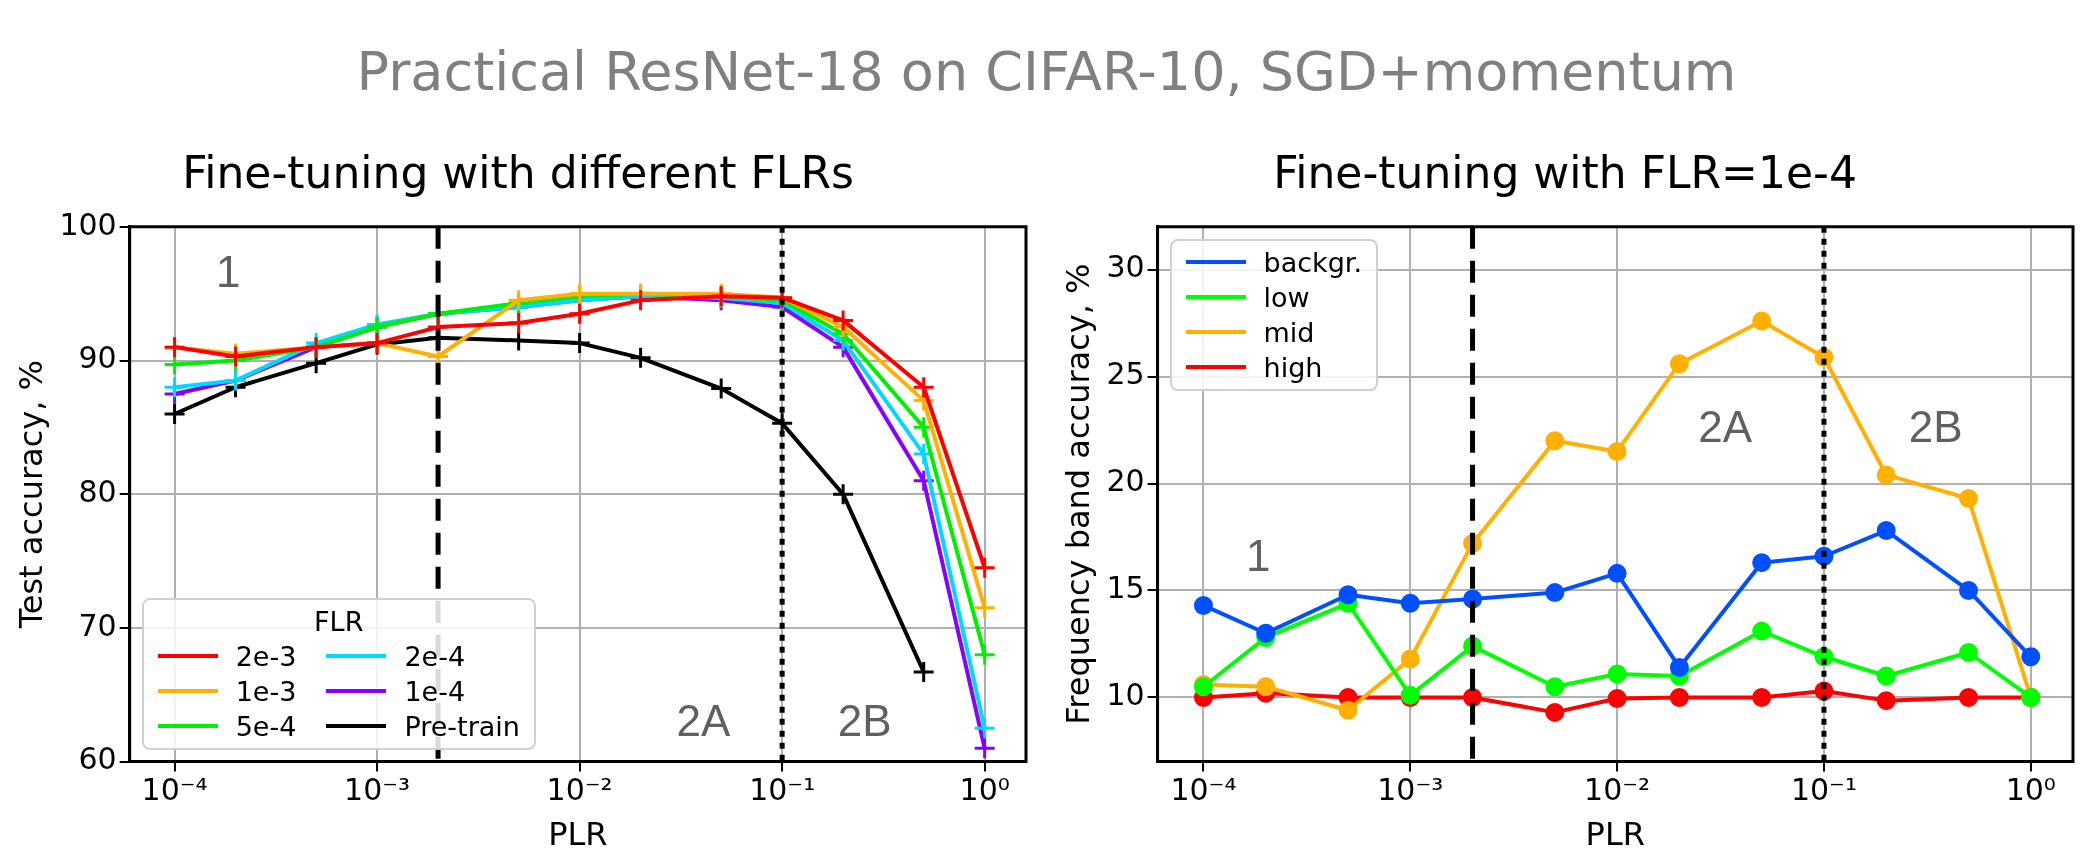 This screenshot has width=2093, height=863. Describe the element at coordinates (462, 726) in the screenshot. I see `legend-label: Pre-train` at that location.